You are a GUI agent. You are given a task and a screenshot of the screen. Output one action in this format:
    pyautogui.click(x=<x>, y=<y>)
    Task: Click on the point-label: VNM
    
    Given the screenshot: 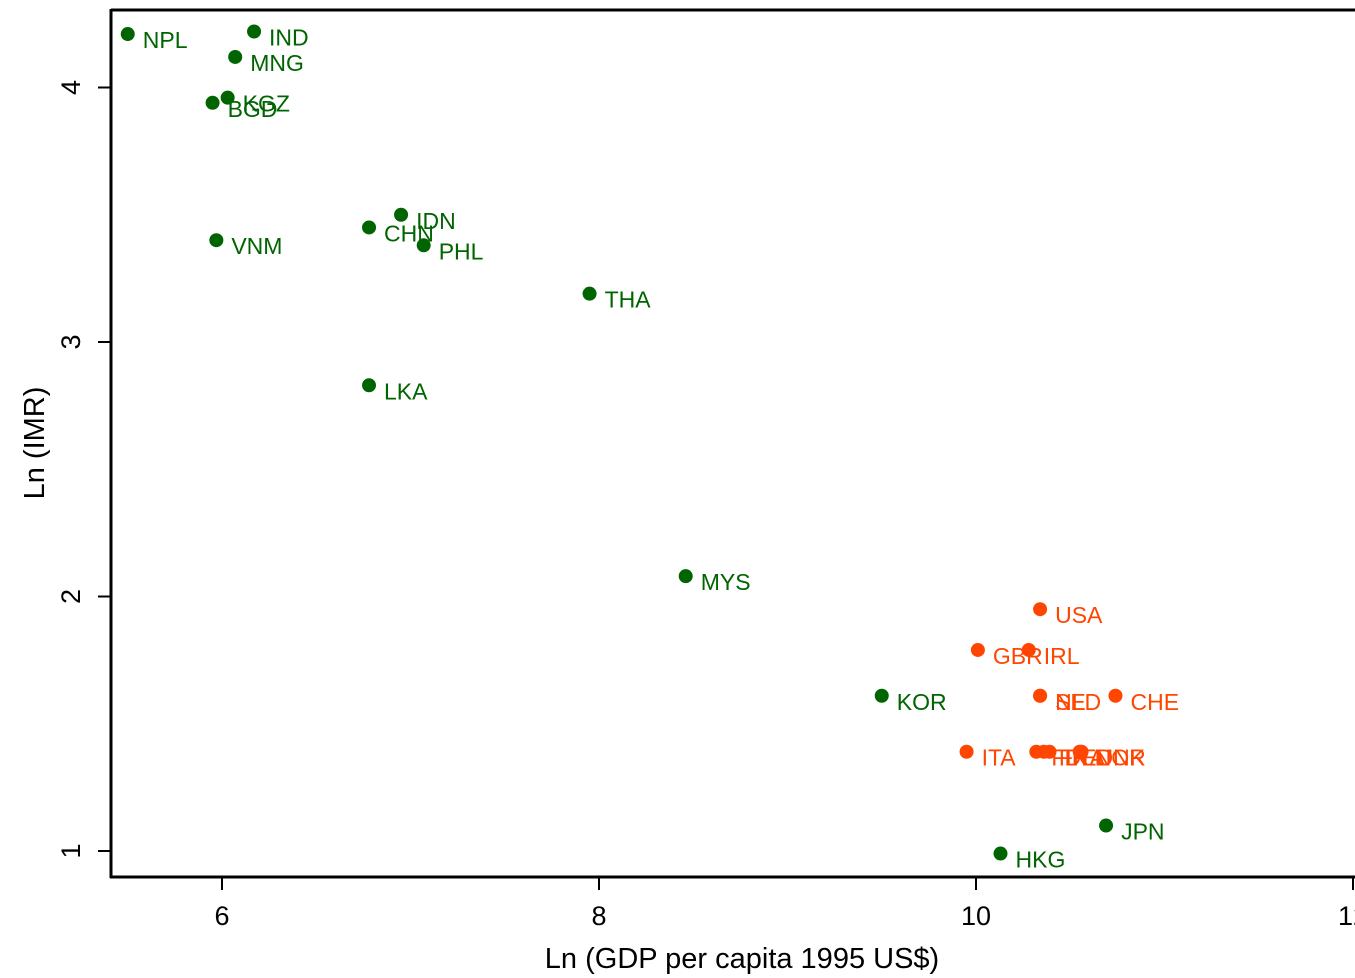 What is the action you would take?
    pyautogui.click(x=256, y=246)
    